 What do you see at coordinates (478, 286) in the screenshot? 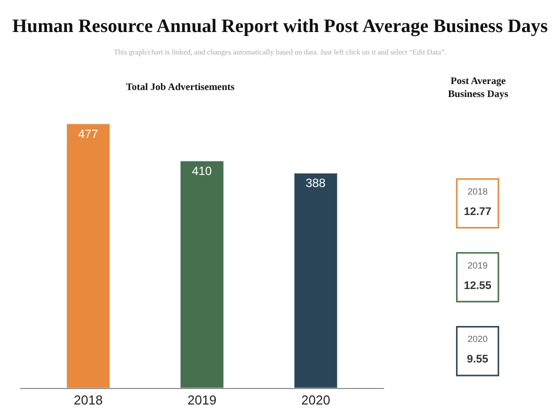
I see `data-label: 12.55` at bounding box center [478, 286].